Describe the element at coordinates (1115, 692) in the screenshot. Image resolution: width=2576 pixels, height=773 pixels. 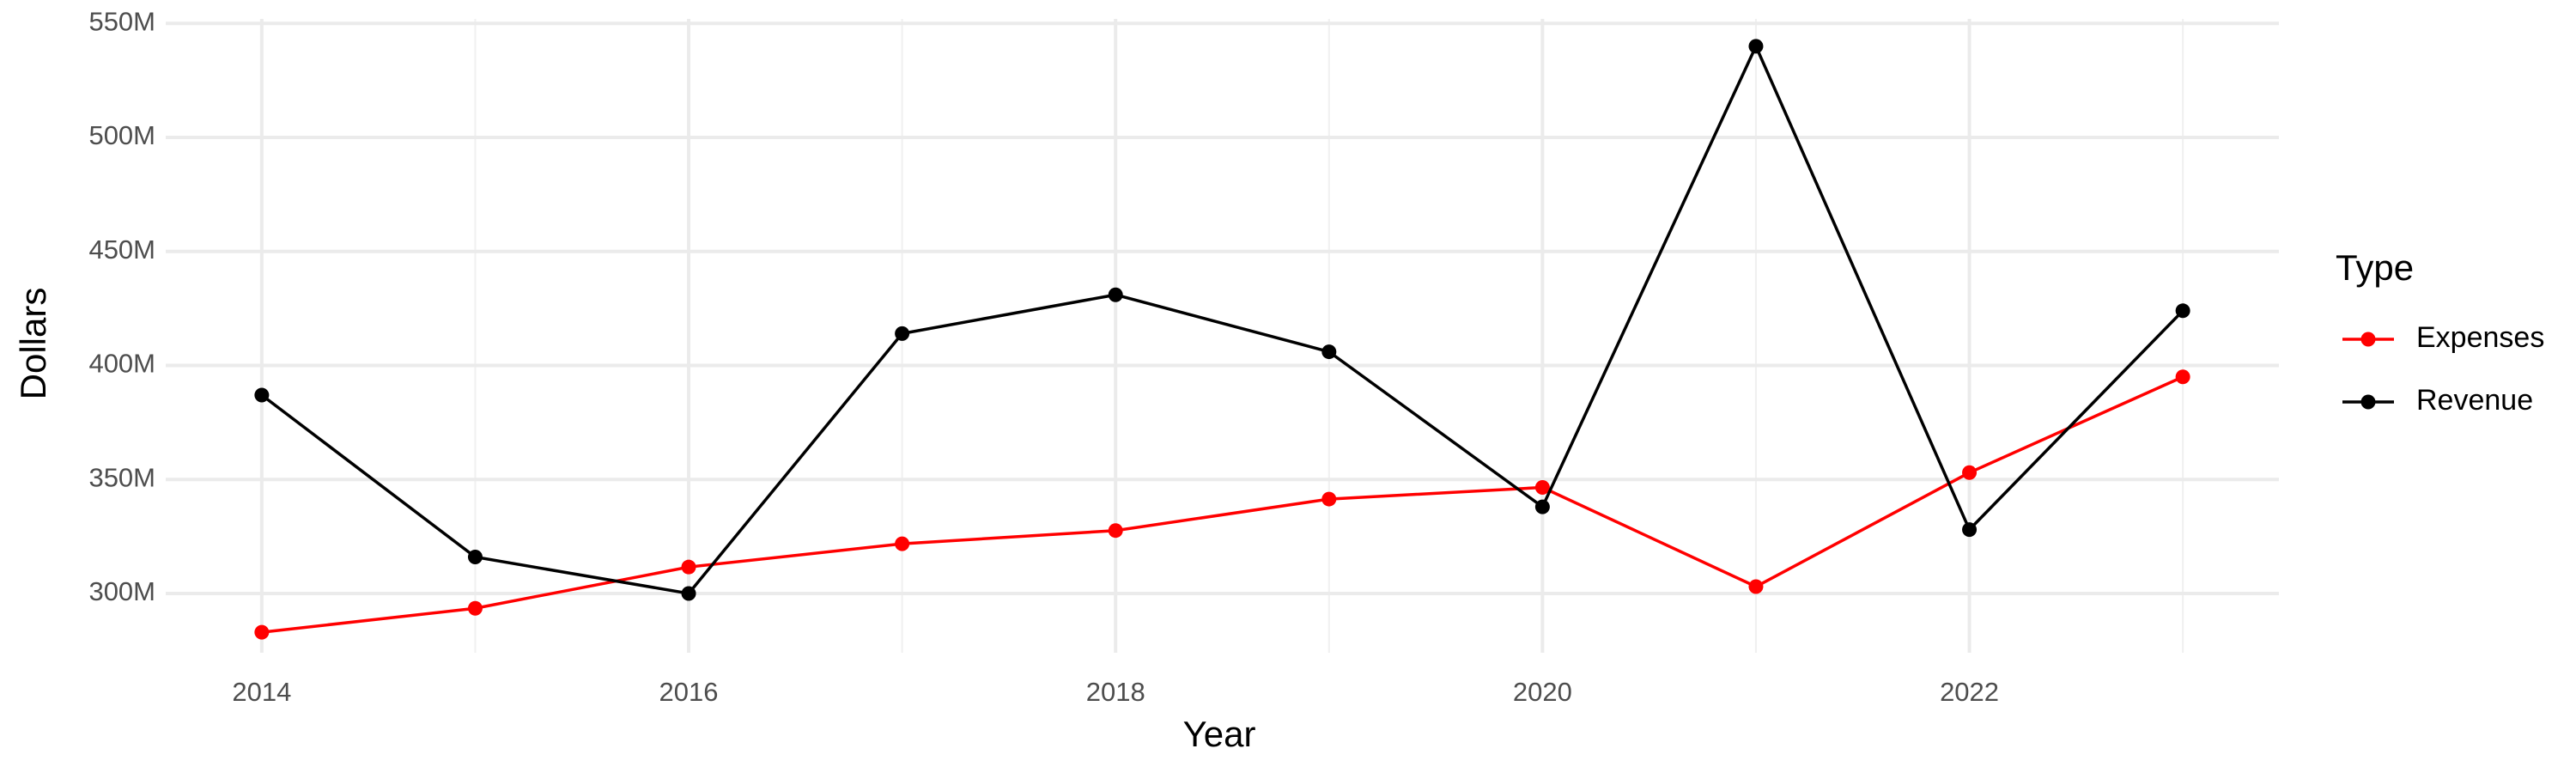
I see `x-tick-label: 2018` at that location.